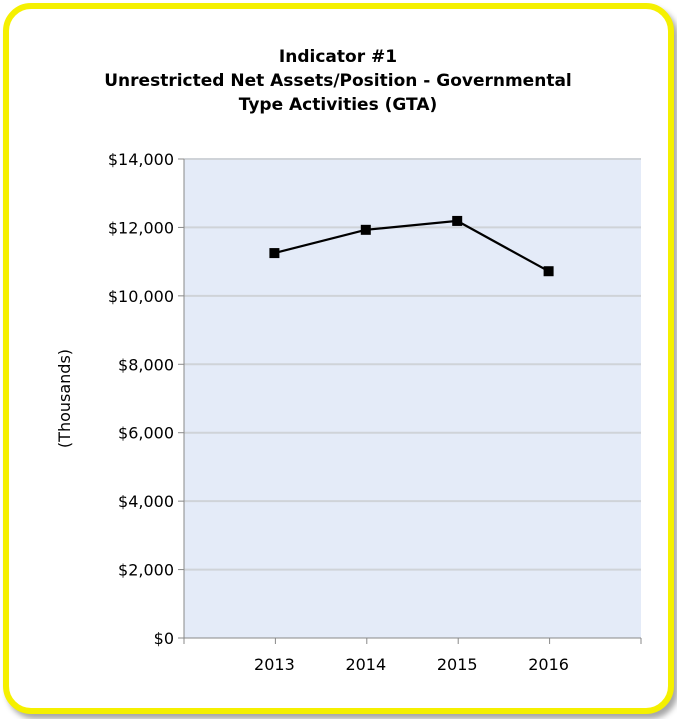  Describe the element at coordinates (141, 159) in the screenshot. I see `y-tick-label: $14,000` at that location.